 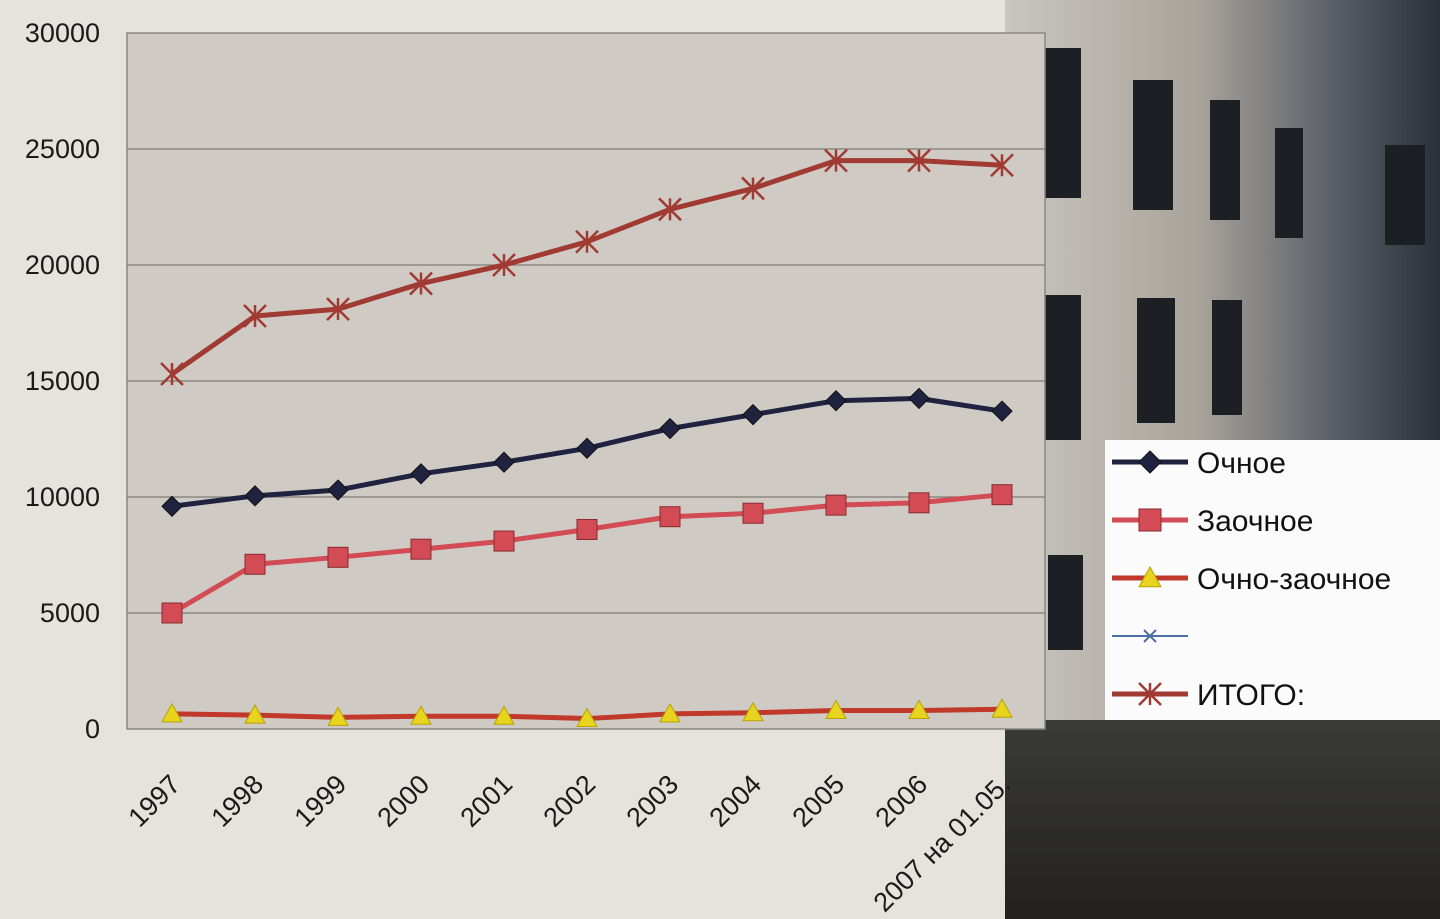 I want to click on legend-item: Очное, so click(x=1199, y=463).